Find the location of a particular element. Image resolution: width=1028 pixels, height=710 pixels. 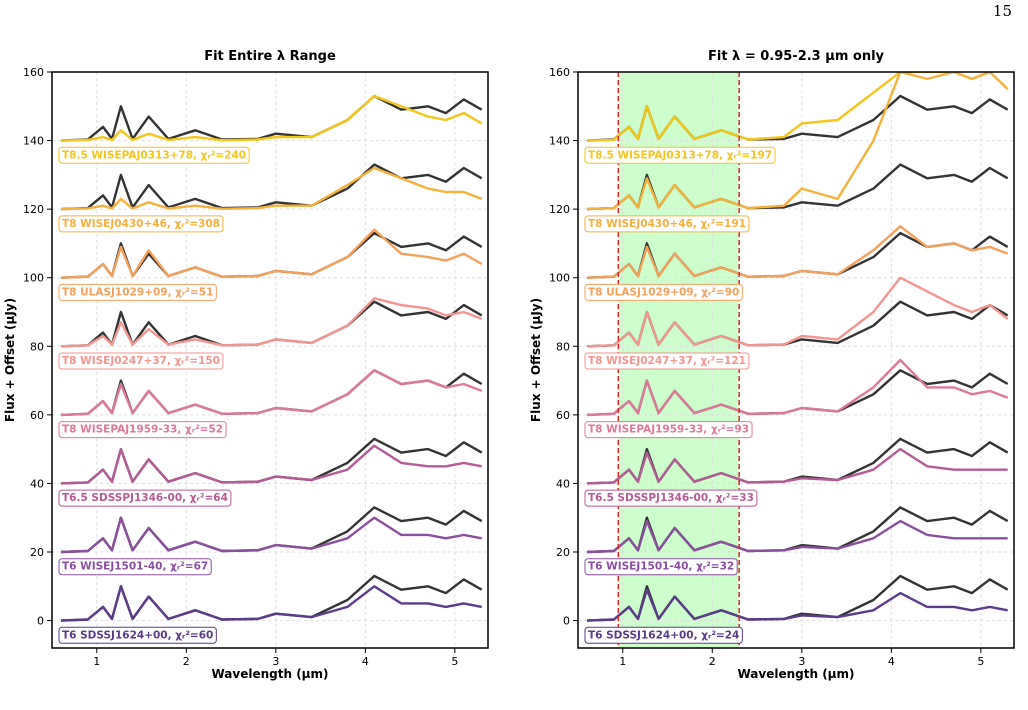

series-label: T6 WISEJ1501-40, χᵣ²=32 is located at coordinates (661, 567).